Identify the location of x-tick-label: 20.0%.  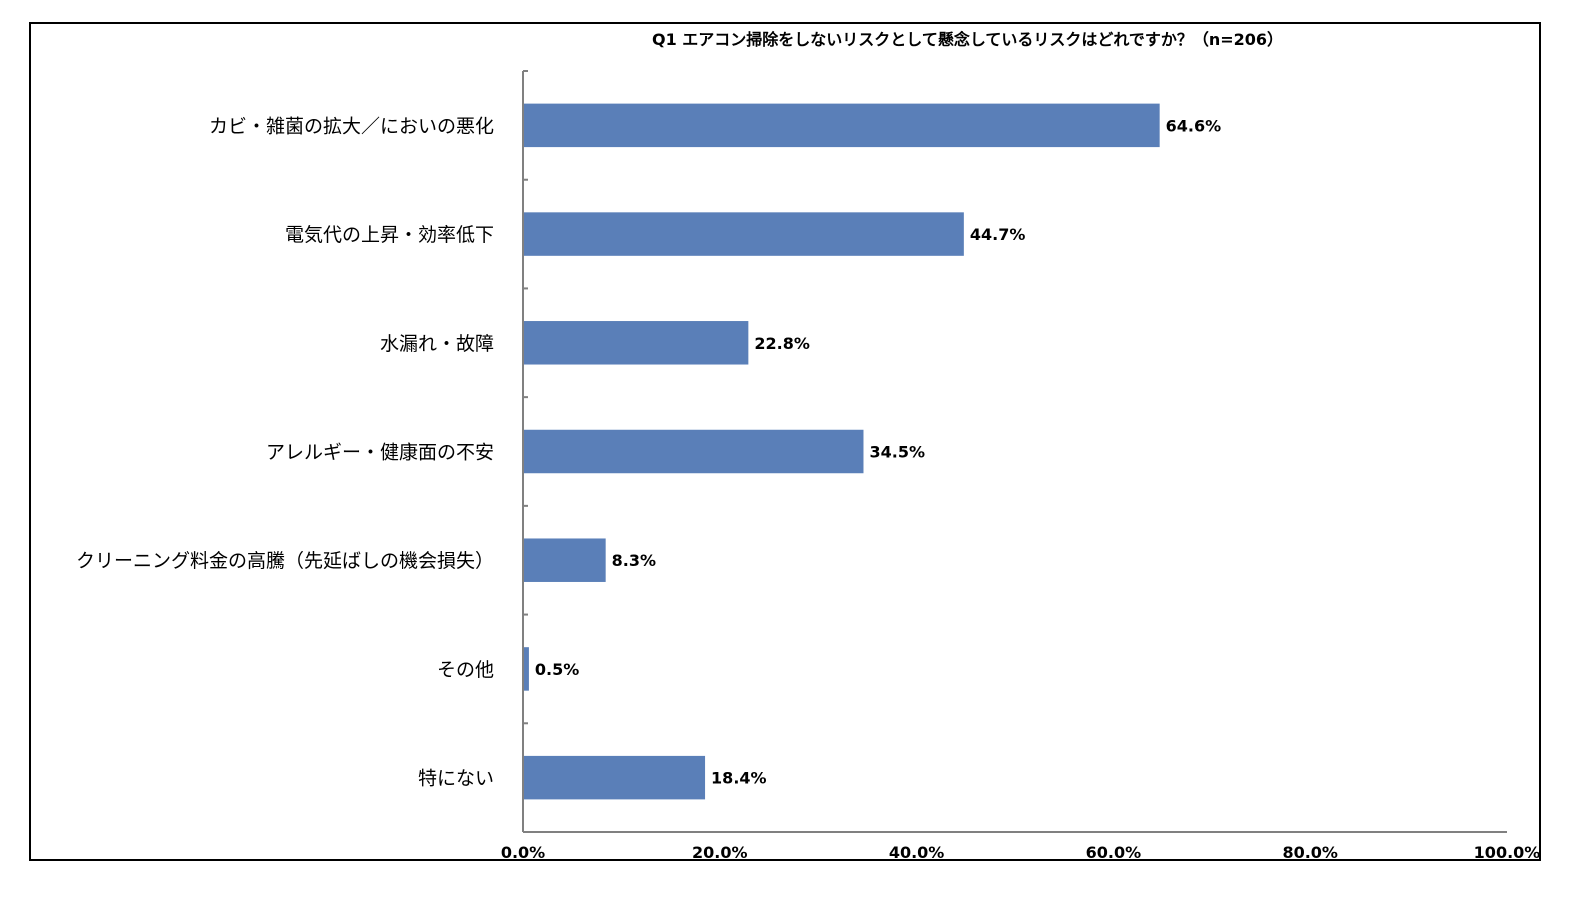
(720, 852).